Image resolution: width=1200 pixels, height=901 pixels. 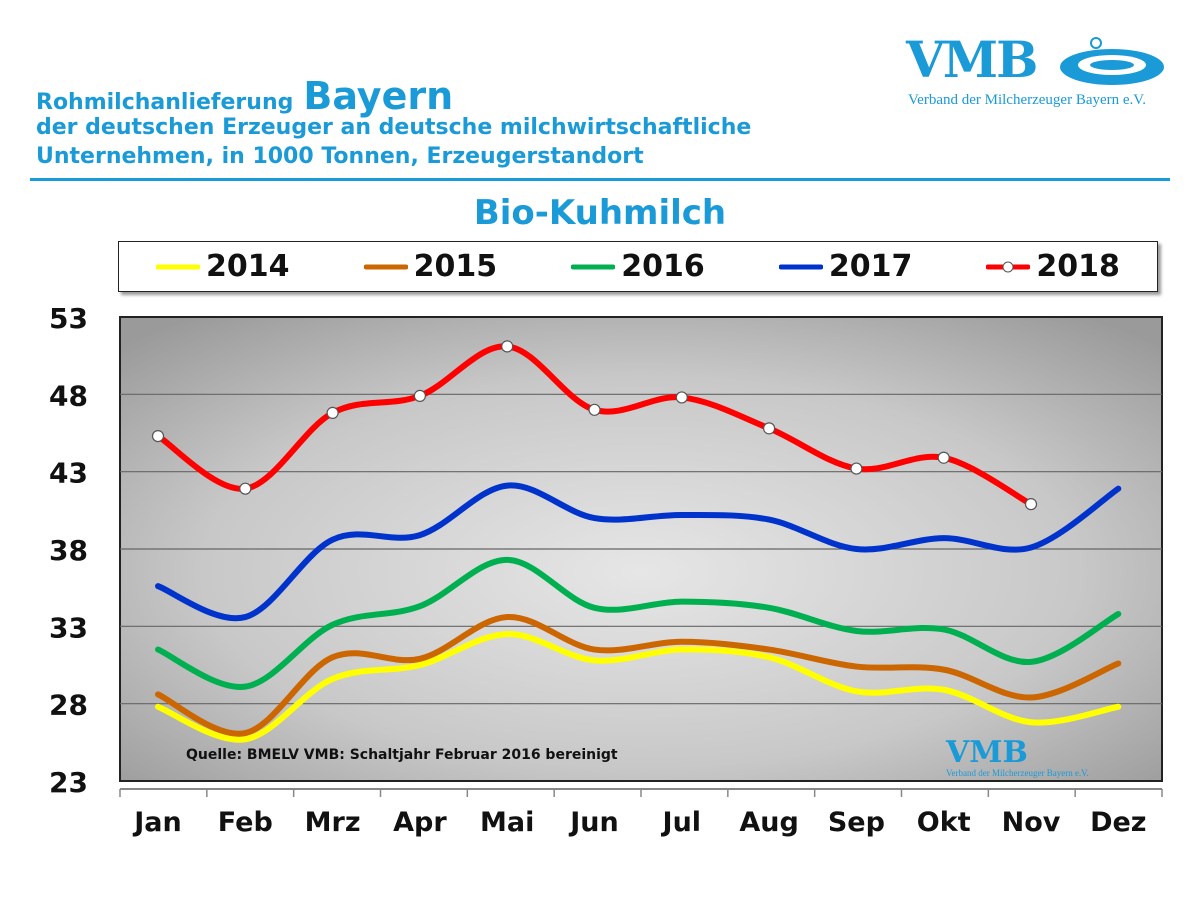 I want to click on series-line-2015, so click(x=638, y=675).